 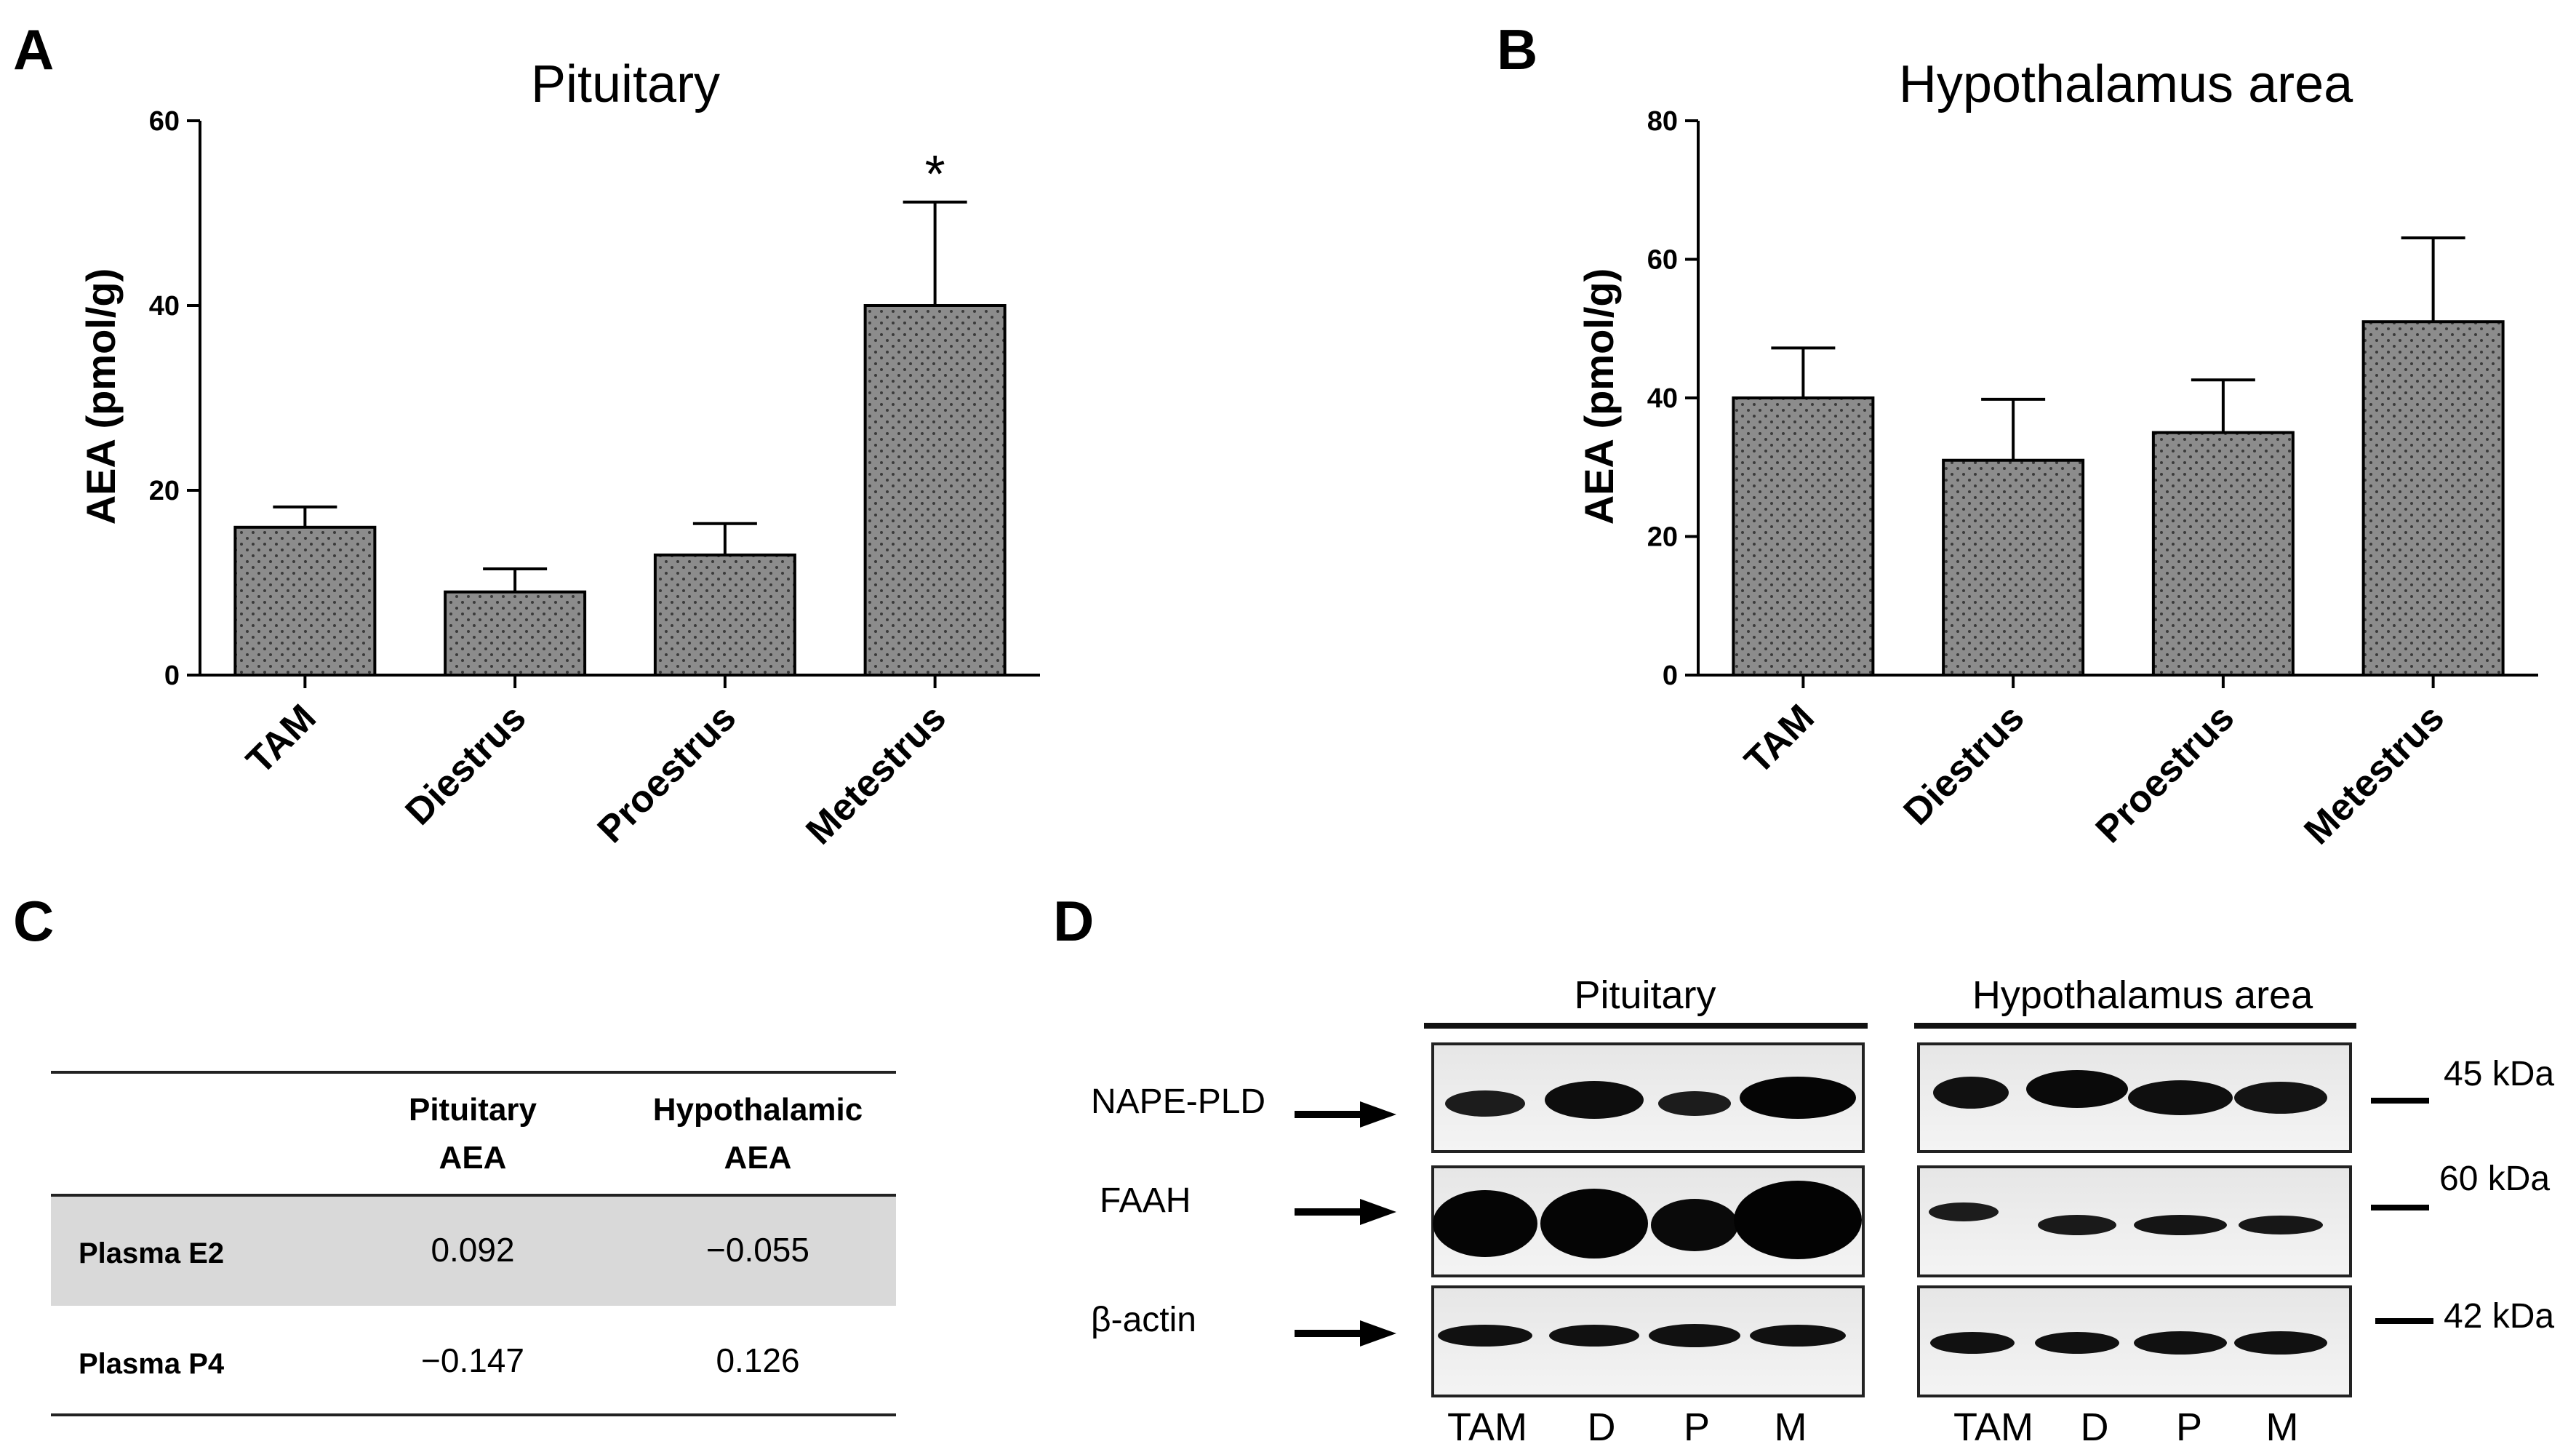 What do you see at coordinates (473, 1158) in the screenshot?
I see `table-header-pituitary-line2: AEA` at bounding box center [473, 1158].